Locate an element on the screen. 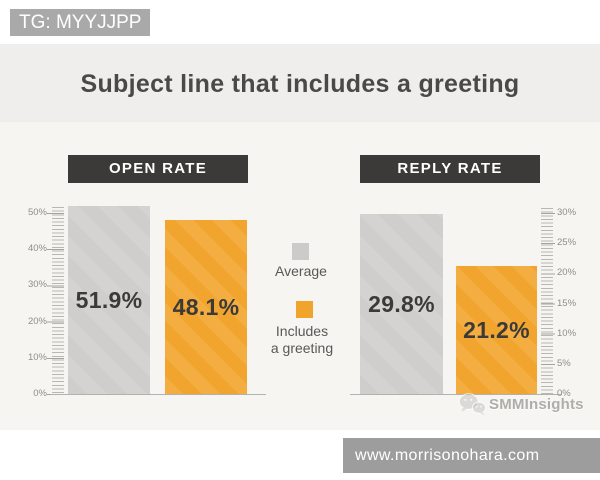 Image resolution: width=600 pixels, height=480 pixels. tag-badge: TG: MYYJJPP is located at coordinates (80, 22).